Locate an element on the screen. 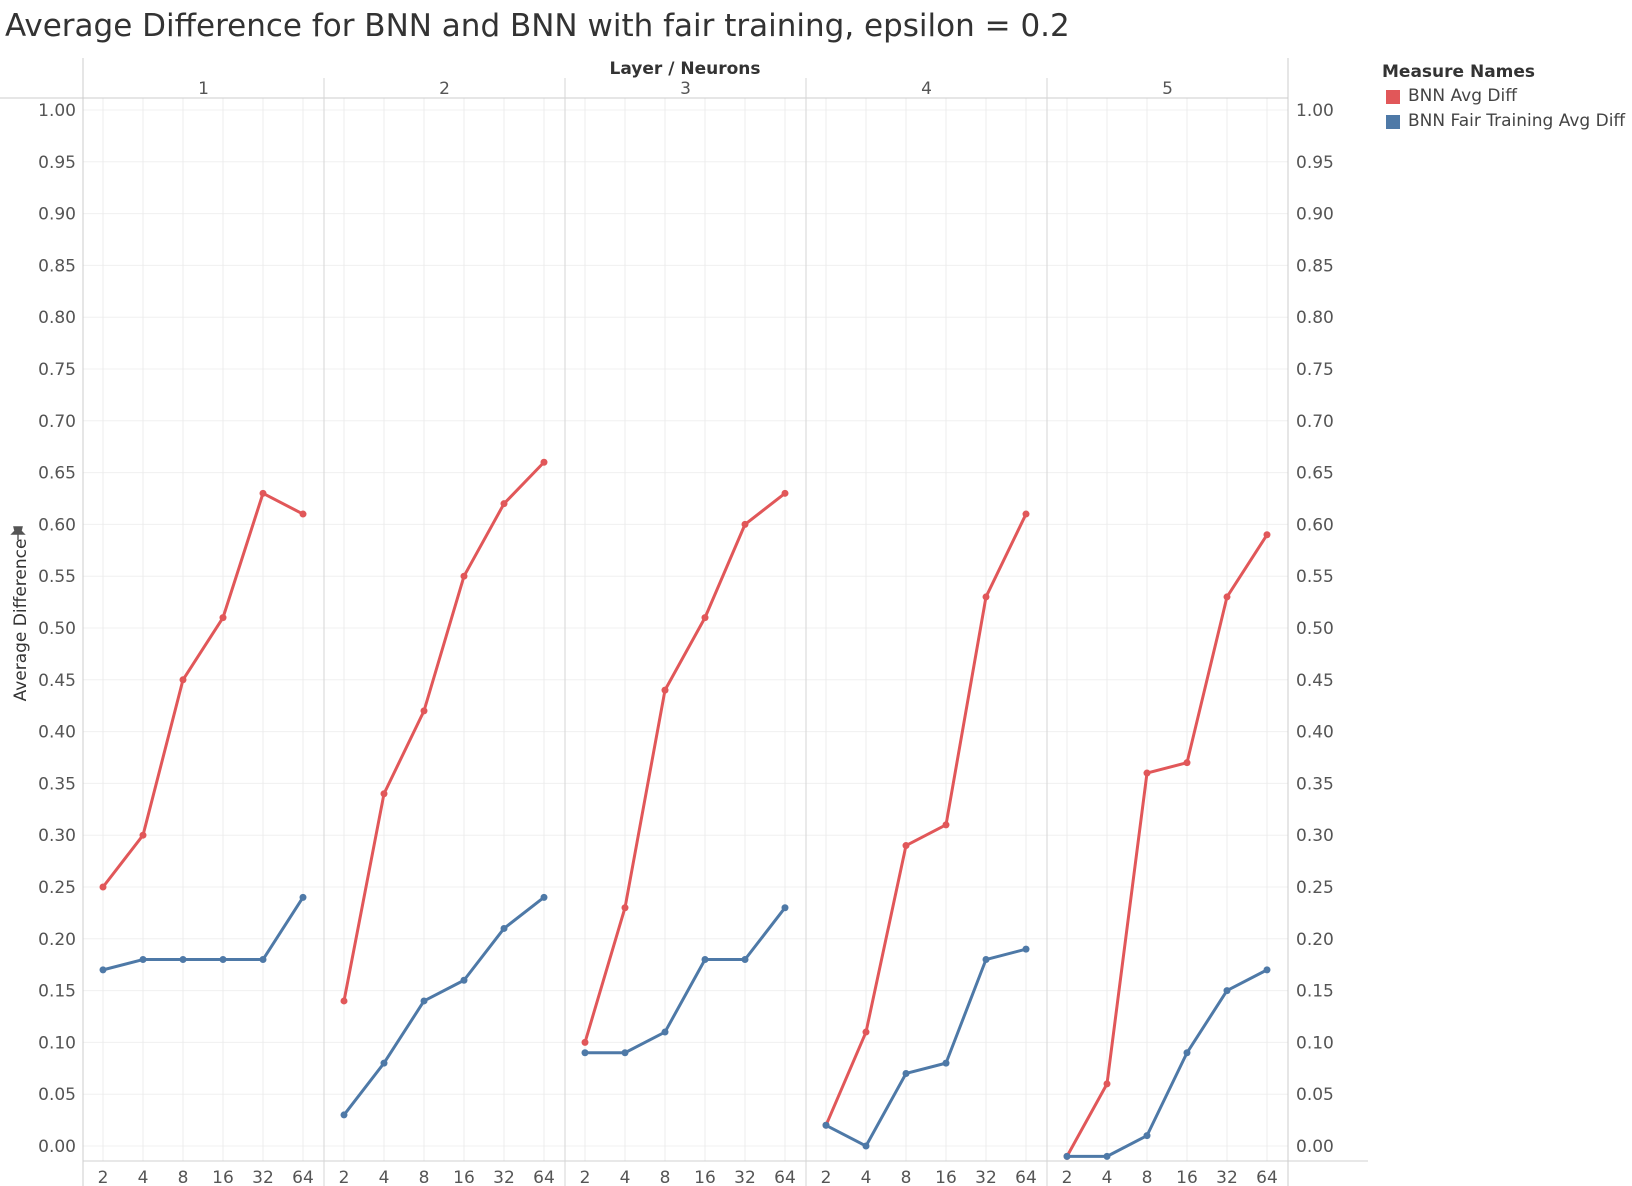 This screenshot has height=1186, width=1632. y-tick-label-right: 0.25 is located at coordinates (1315, 888).